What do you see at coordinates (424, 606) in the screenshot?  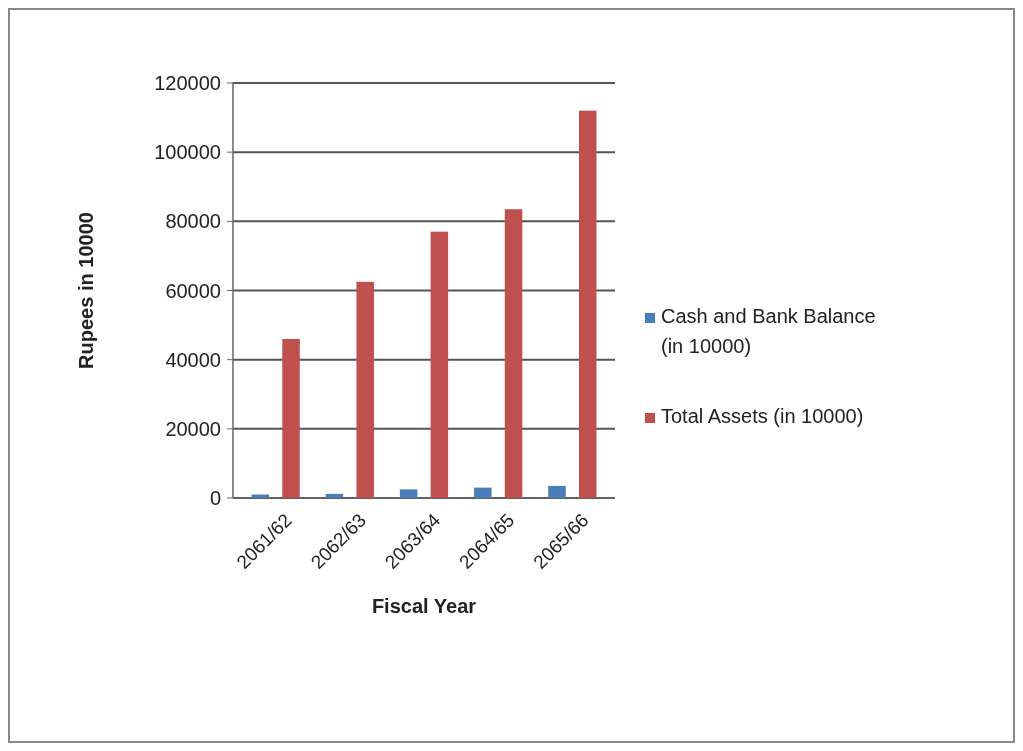 I see `x-axis-title: Fiscal Year` at bounding box center [424, 606].